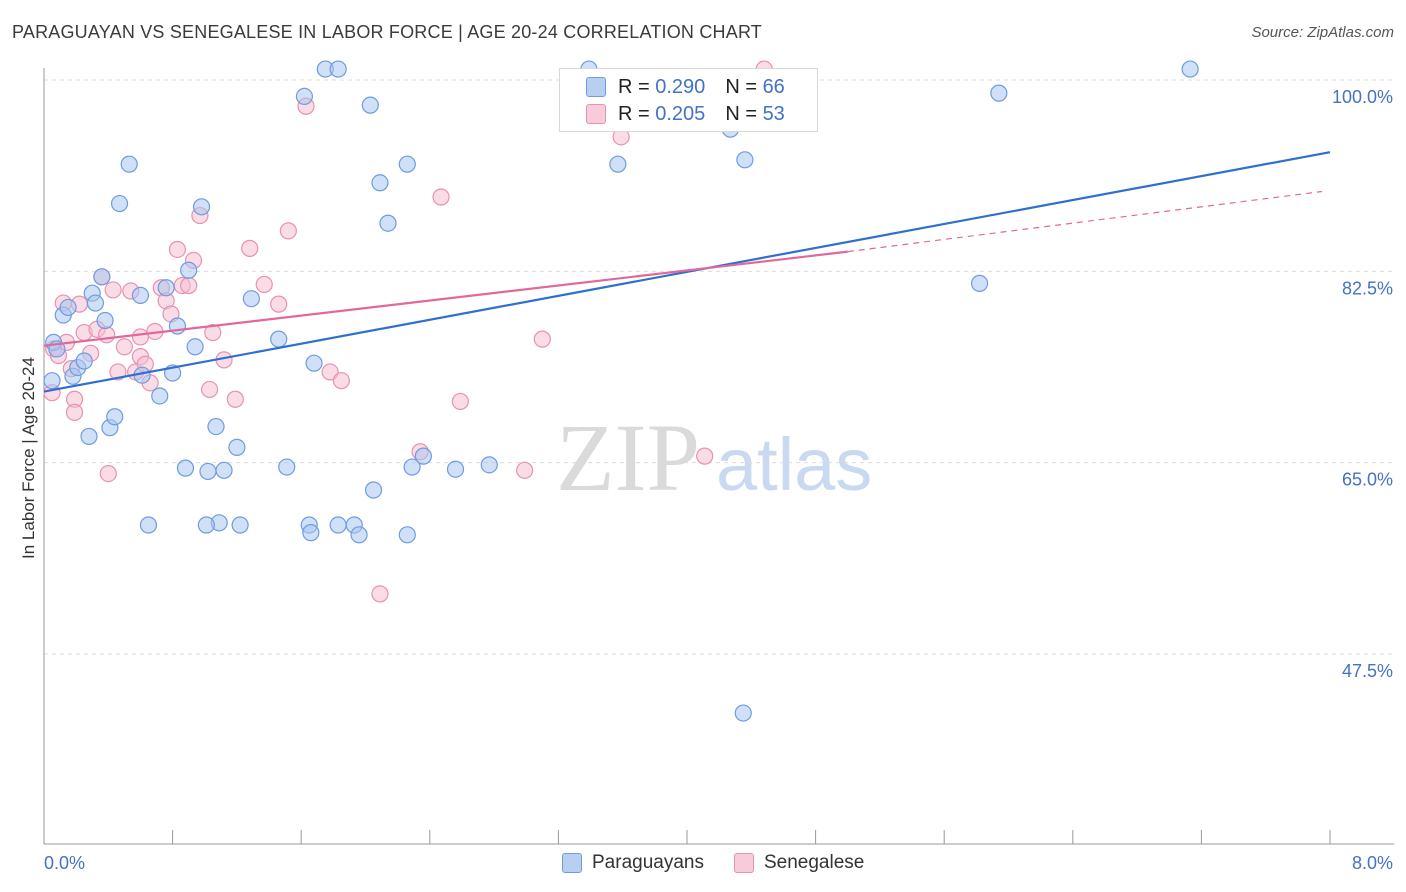  What do you see at coordinates (1322, 32) in the screenshot?
I see `source-credit: Source: ZipAtlas.com` at bounding box center [1322, 32].